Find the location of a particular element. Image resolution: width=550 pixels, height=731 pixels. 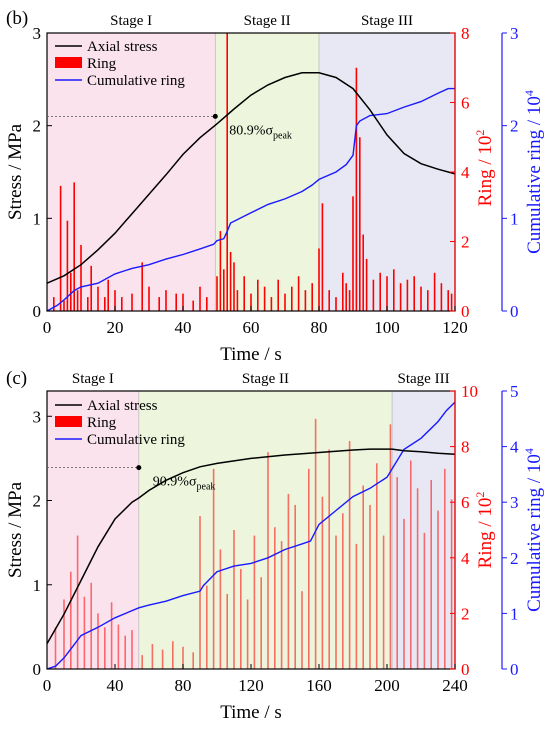

panel-b-x-label: Time / s is located at coordinates (251, 354).